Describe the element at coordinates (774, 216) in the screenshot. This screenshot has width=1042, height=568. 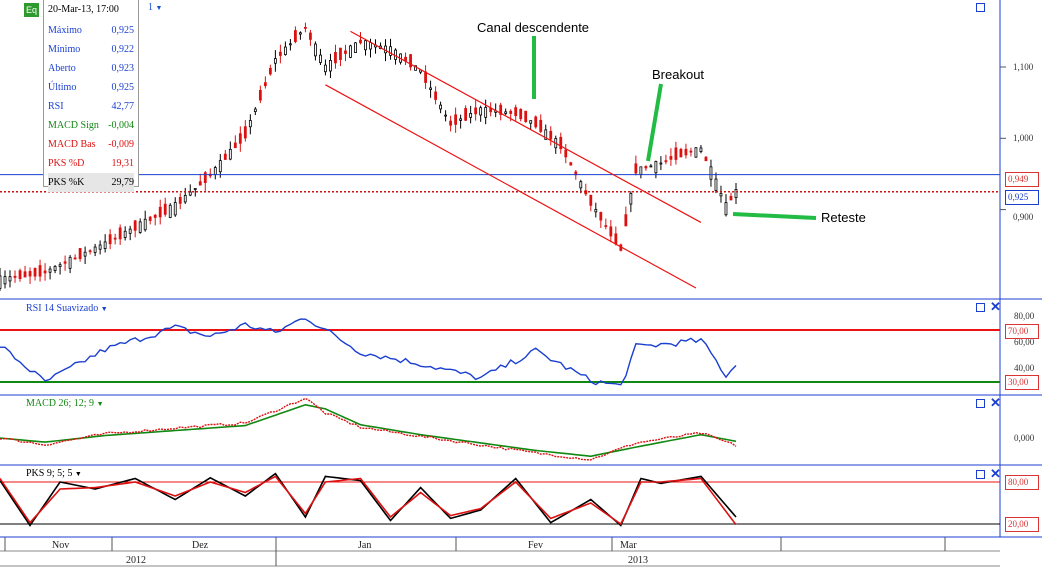
I see `reteste-marker` at that location.